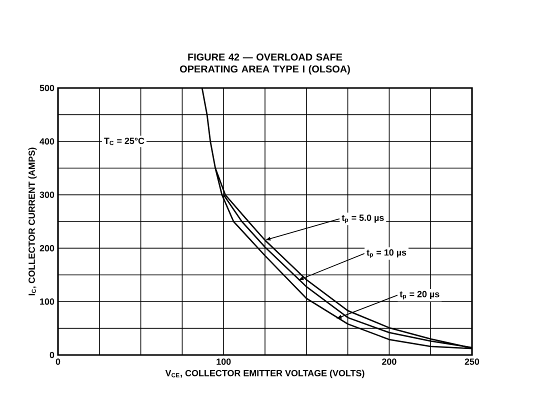 The image size is (533, 406). I want to click on chart-title: FIGURE 42 — OVERLOAD SAFE OPERATING AREA TYPE I (OLSOA), so click(265, 64).